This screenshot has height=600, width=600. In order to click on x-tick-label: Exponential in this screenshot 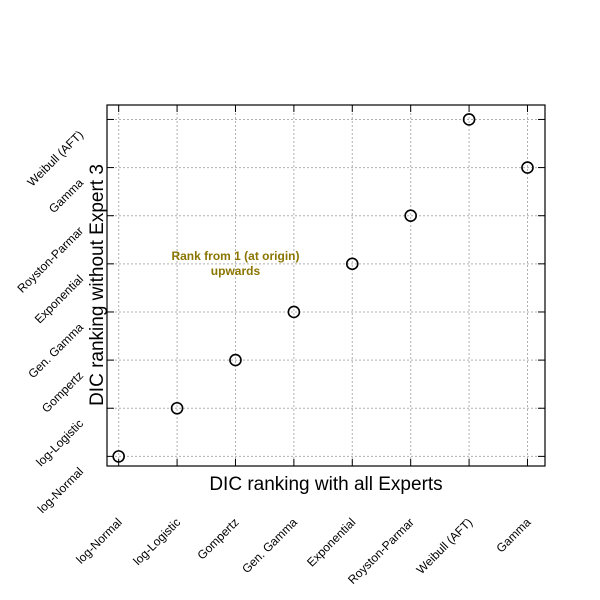, I will do `click(331, 542)`.